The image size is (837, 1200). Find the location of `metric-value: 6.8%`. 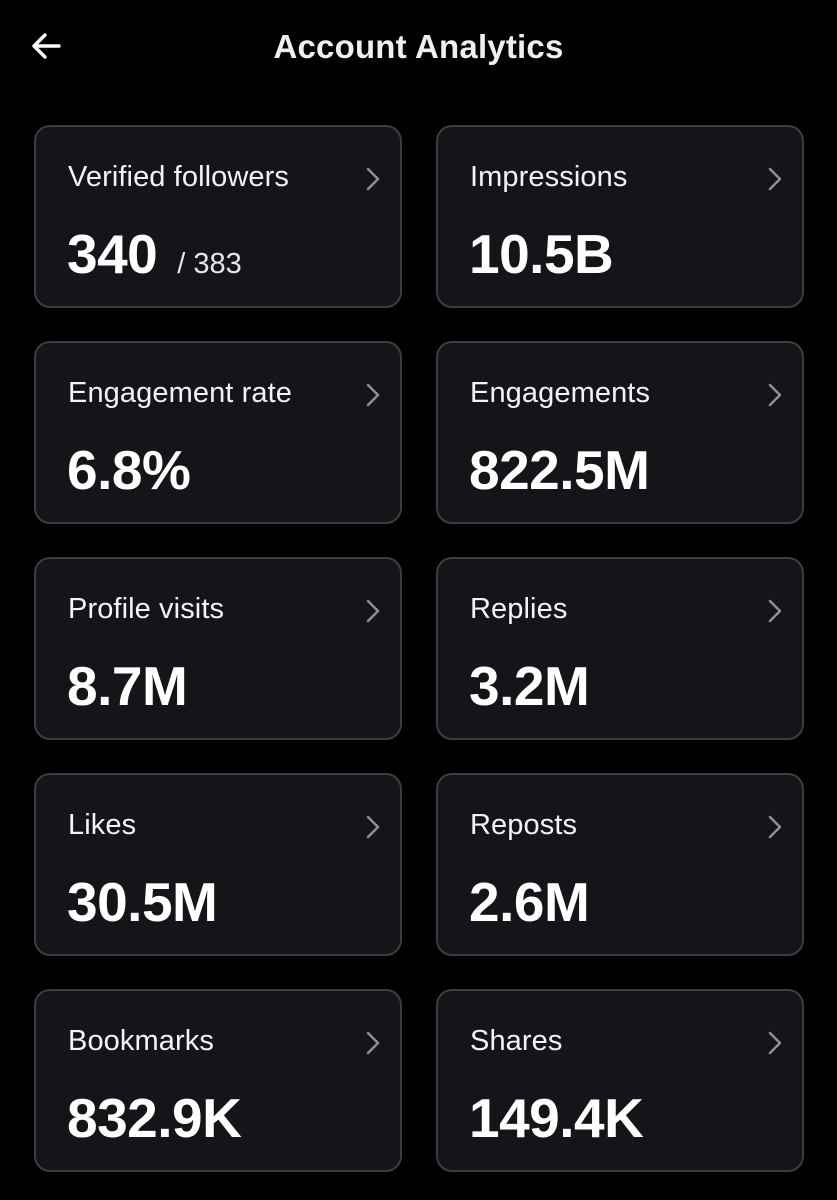

metric-value: 6.8% is located at coordinates (129, 470).